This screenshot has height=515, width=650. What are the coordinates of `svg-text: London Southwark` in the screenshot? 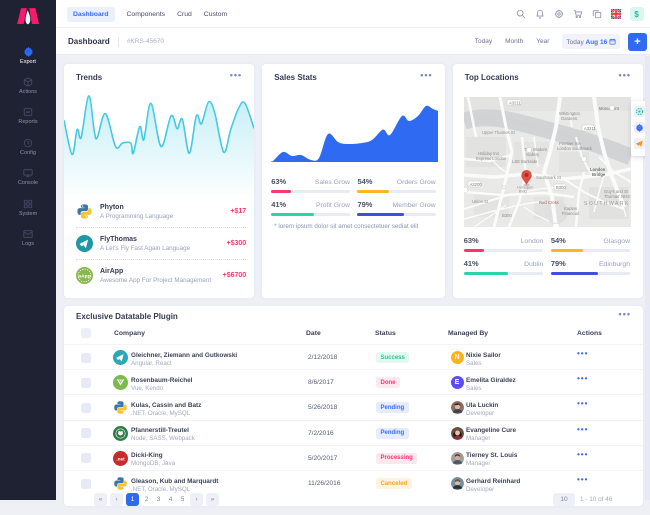 It's located at (575, 148).